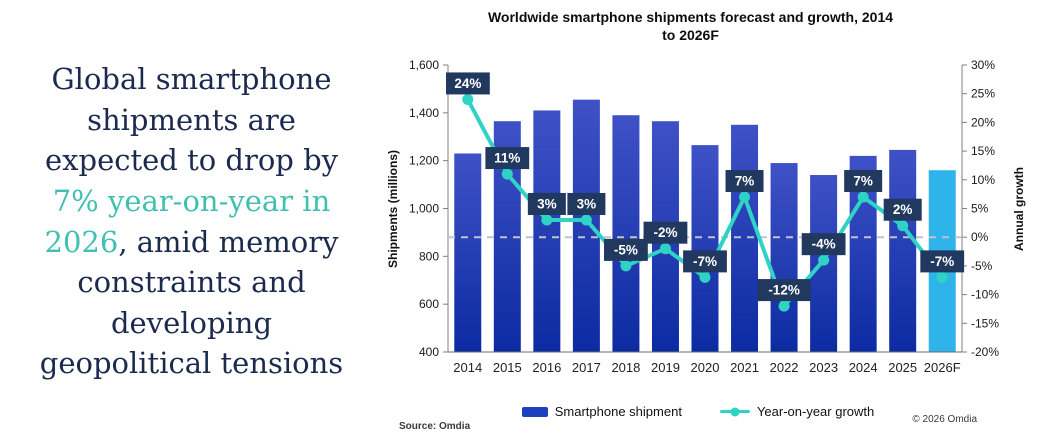 Image resolution: width=1043 pixels, height=443 pixels. I want to click on svg-text: 1,400, so click(424, 113).